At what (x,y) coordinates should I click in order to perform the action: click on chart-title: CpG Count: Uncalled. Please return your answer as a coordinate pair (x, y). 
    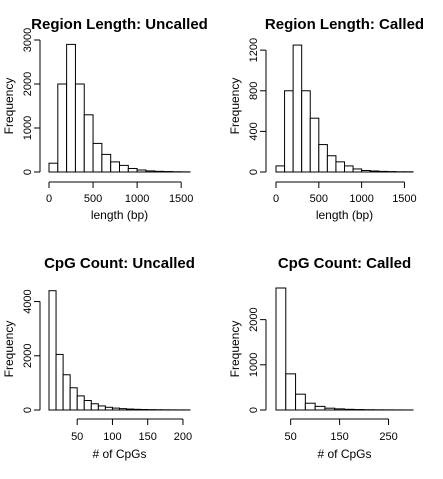
    Looking at the image, I should click on (119, 263).